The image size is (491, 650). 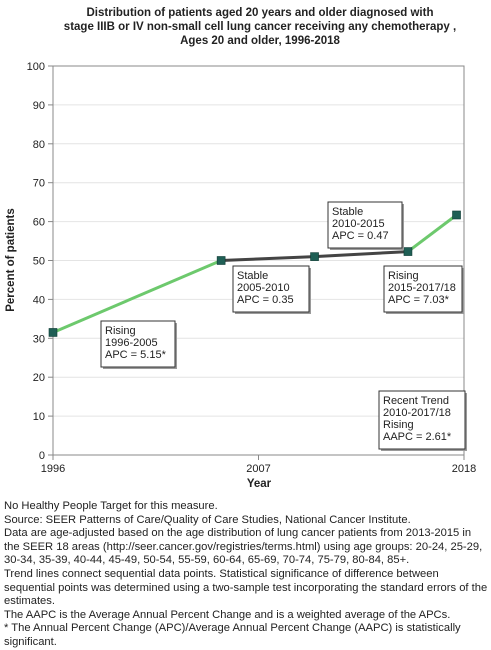 What do you see at coordinates (136, 355) in the screenshot?
I see `annotation-1-line-3: APC = 5.15*` at bounding box center [136, 355].